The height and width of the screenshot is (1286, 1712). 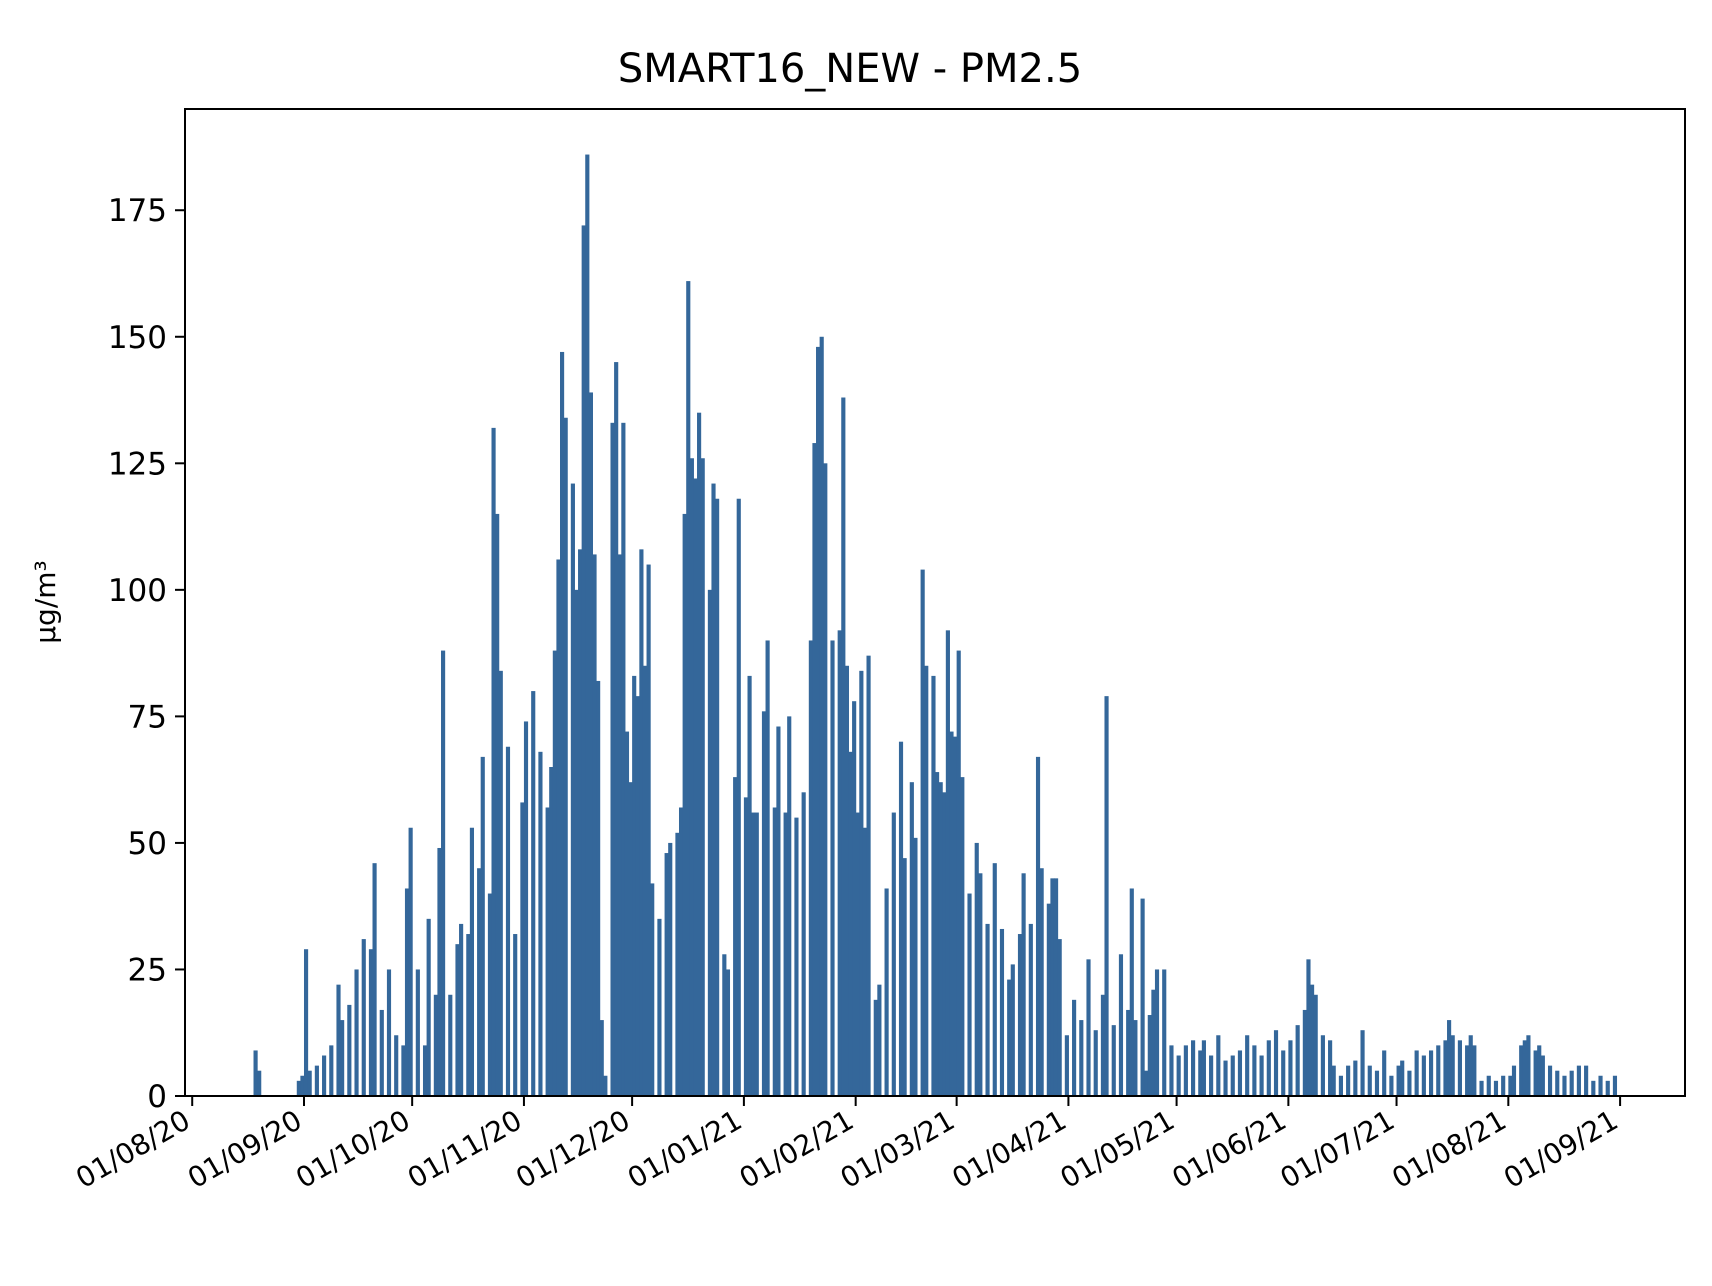 I want to click on y-tick-label: 125, so click(x=137, y=464).